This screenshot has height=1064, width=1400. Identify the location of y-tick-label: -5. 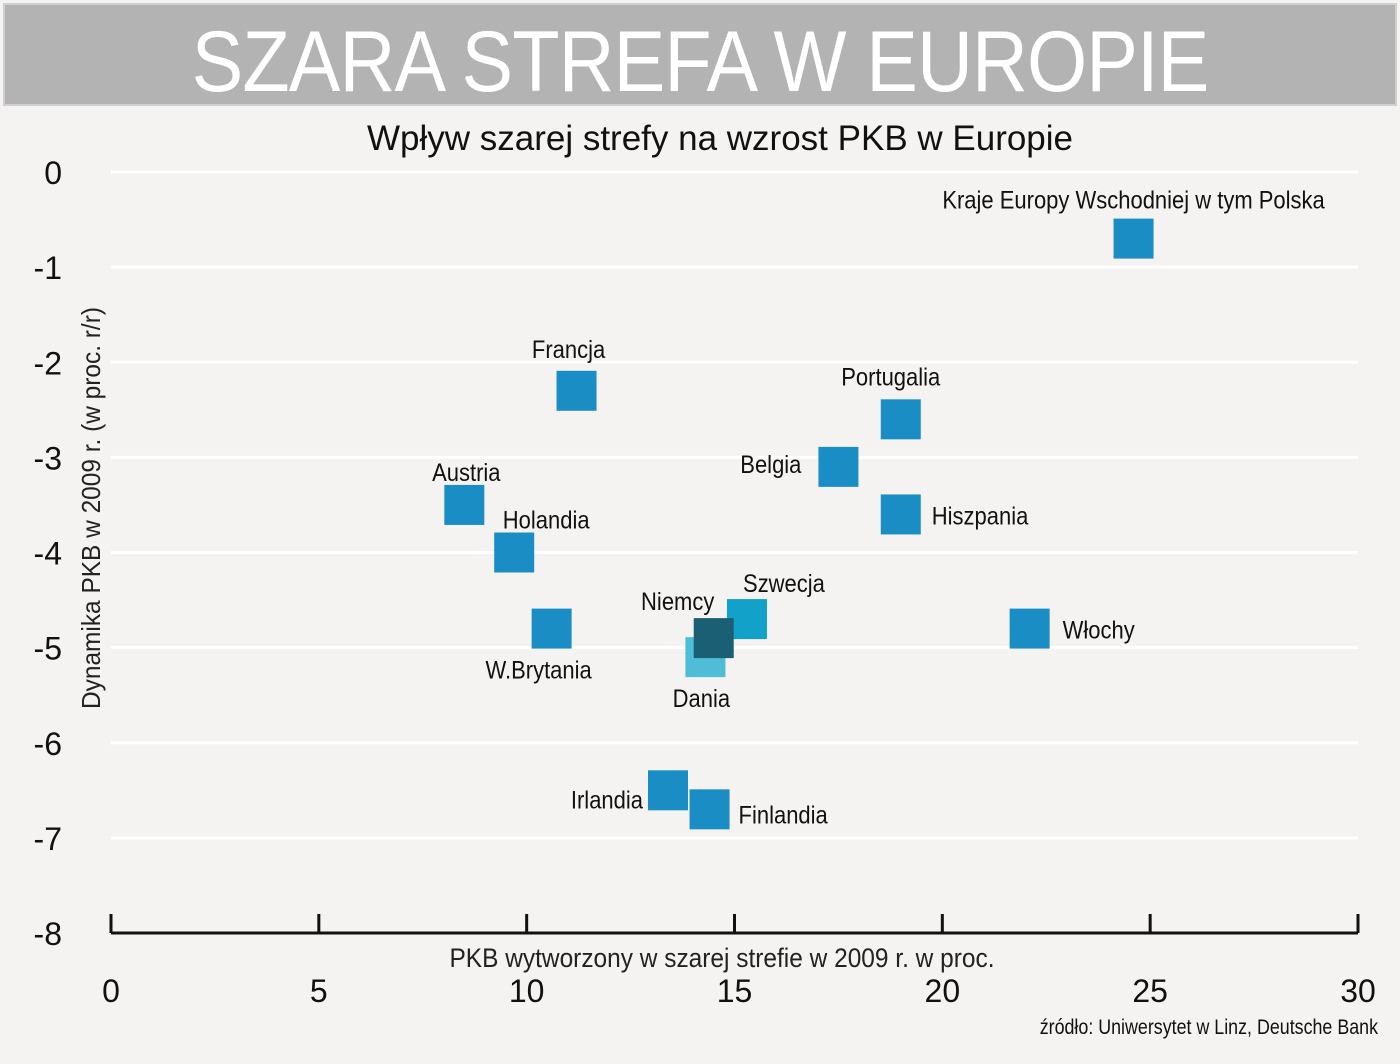
(48, 649).